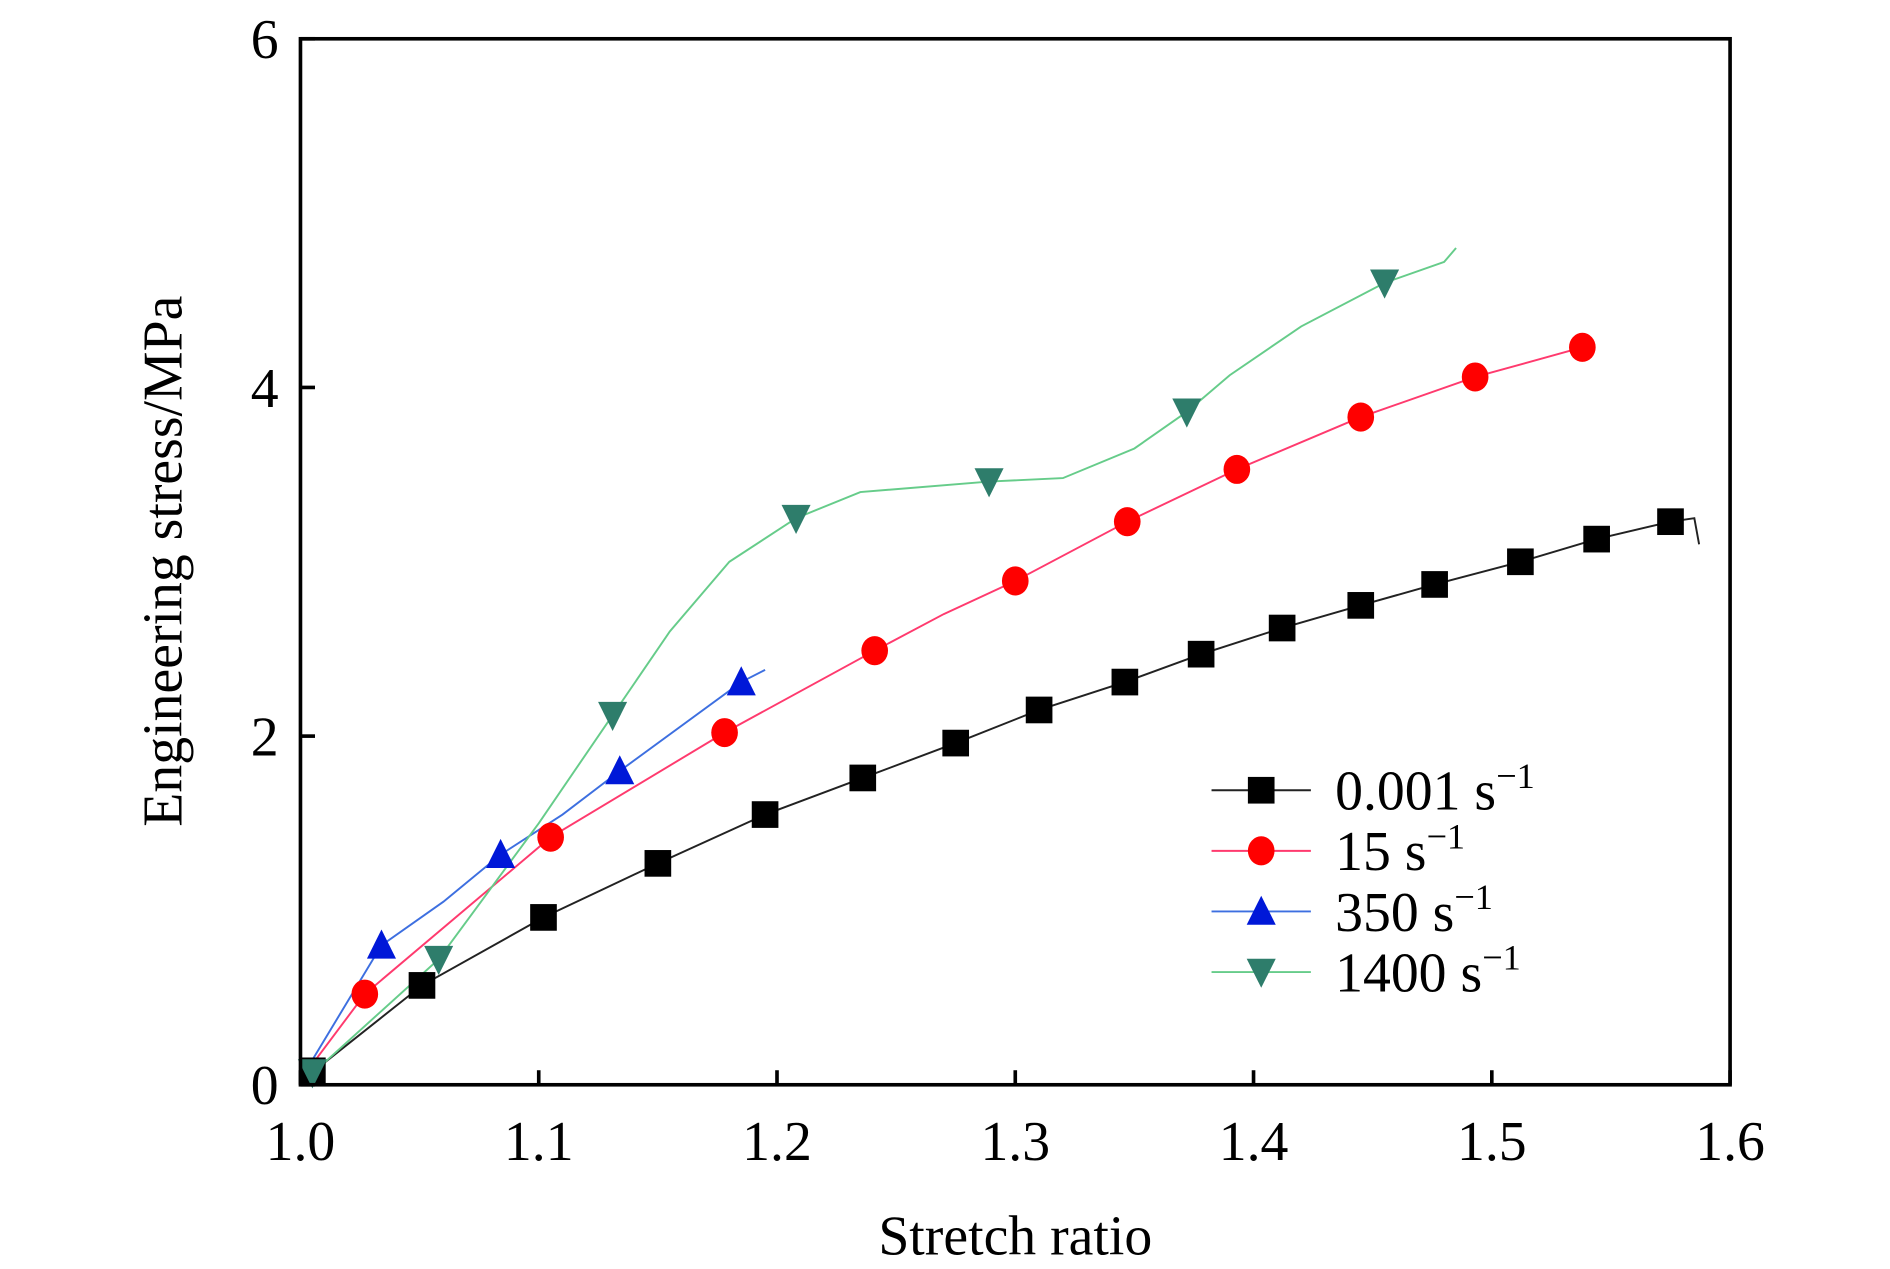  Describe the element at coordinates (301, 1142) in the screenshot. I see `x-tick-label: 1.0` at that location.